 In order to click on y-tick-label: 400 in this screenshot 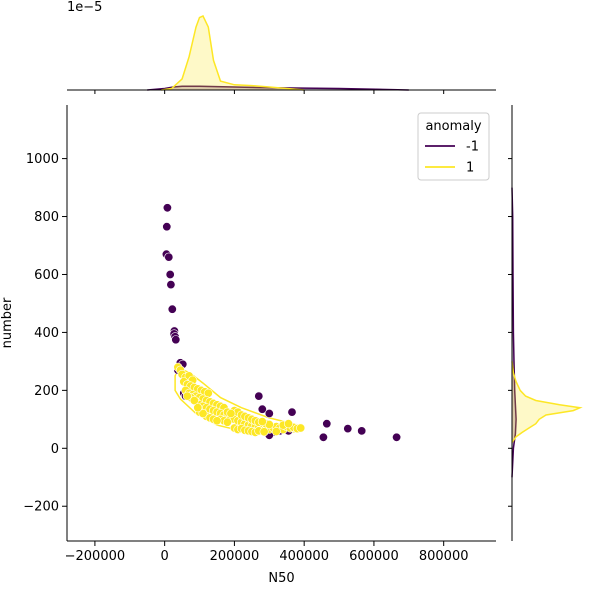, I will do `click(46, 333)`.